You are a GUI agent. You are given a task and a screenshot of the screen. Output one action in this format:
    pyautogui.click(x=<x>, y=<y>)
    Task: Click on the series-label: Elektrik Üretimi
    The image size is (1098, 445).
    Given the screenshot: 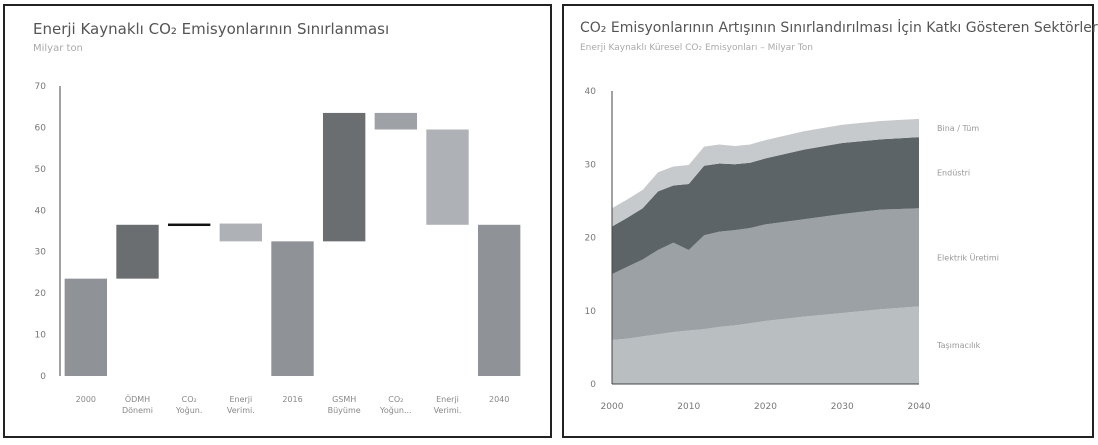 What is the action you would take?
    pyautogui.click(x=968, y=257)
    